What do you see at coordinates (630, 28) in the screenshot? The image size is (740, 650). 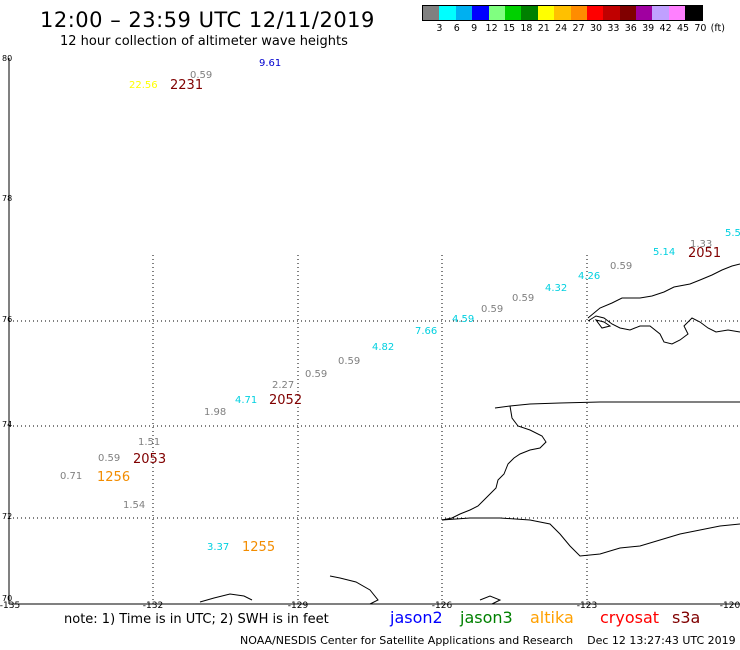 I see `legend-label: 36` at bounding box center [630, 28].